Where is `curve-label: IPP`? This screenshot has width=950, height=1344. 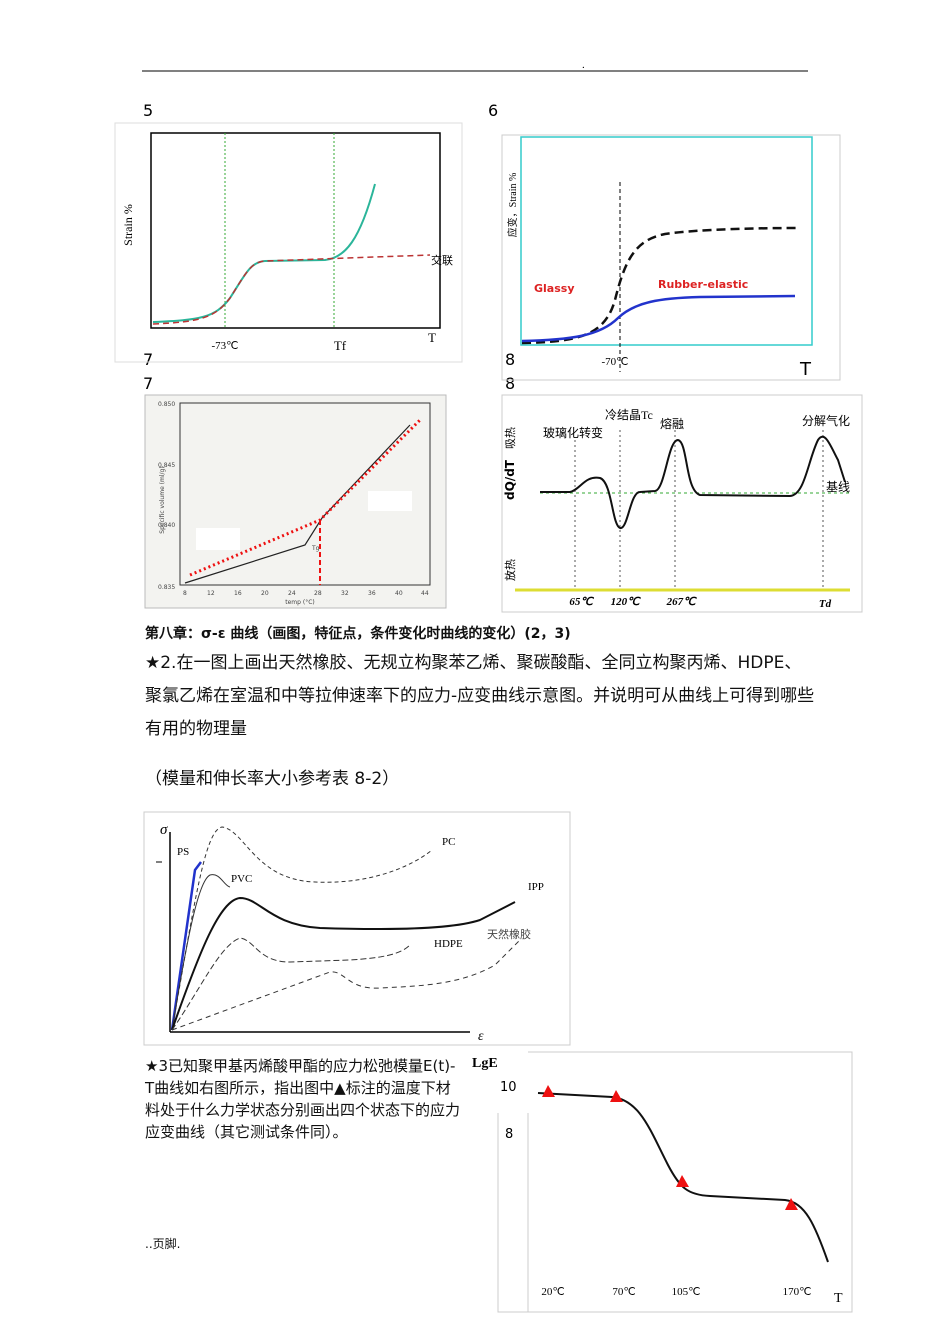 curve-label: IPP is located at coordinates (536, 887).